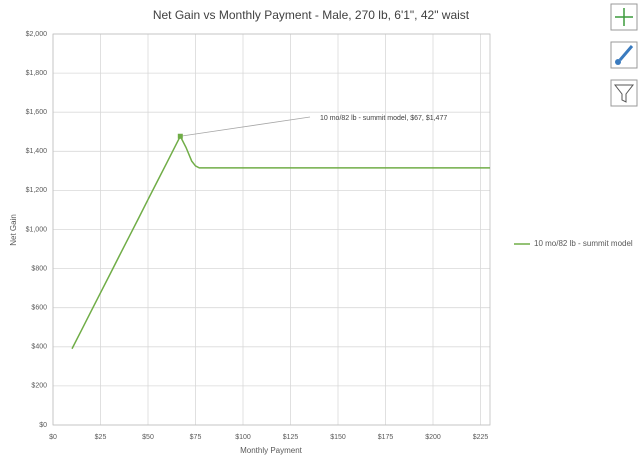 Image resolution: width=640 pixels, height=464 pixels. What do you see at coordinates (196, 437) in the screenshot?
I see `x-tick-label: $75` at bounding box center [196, 437].